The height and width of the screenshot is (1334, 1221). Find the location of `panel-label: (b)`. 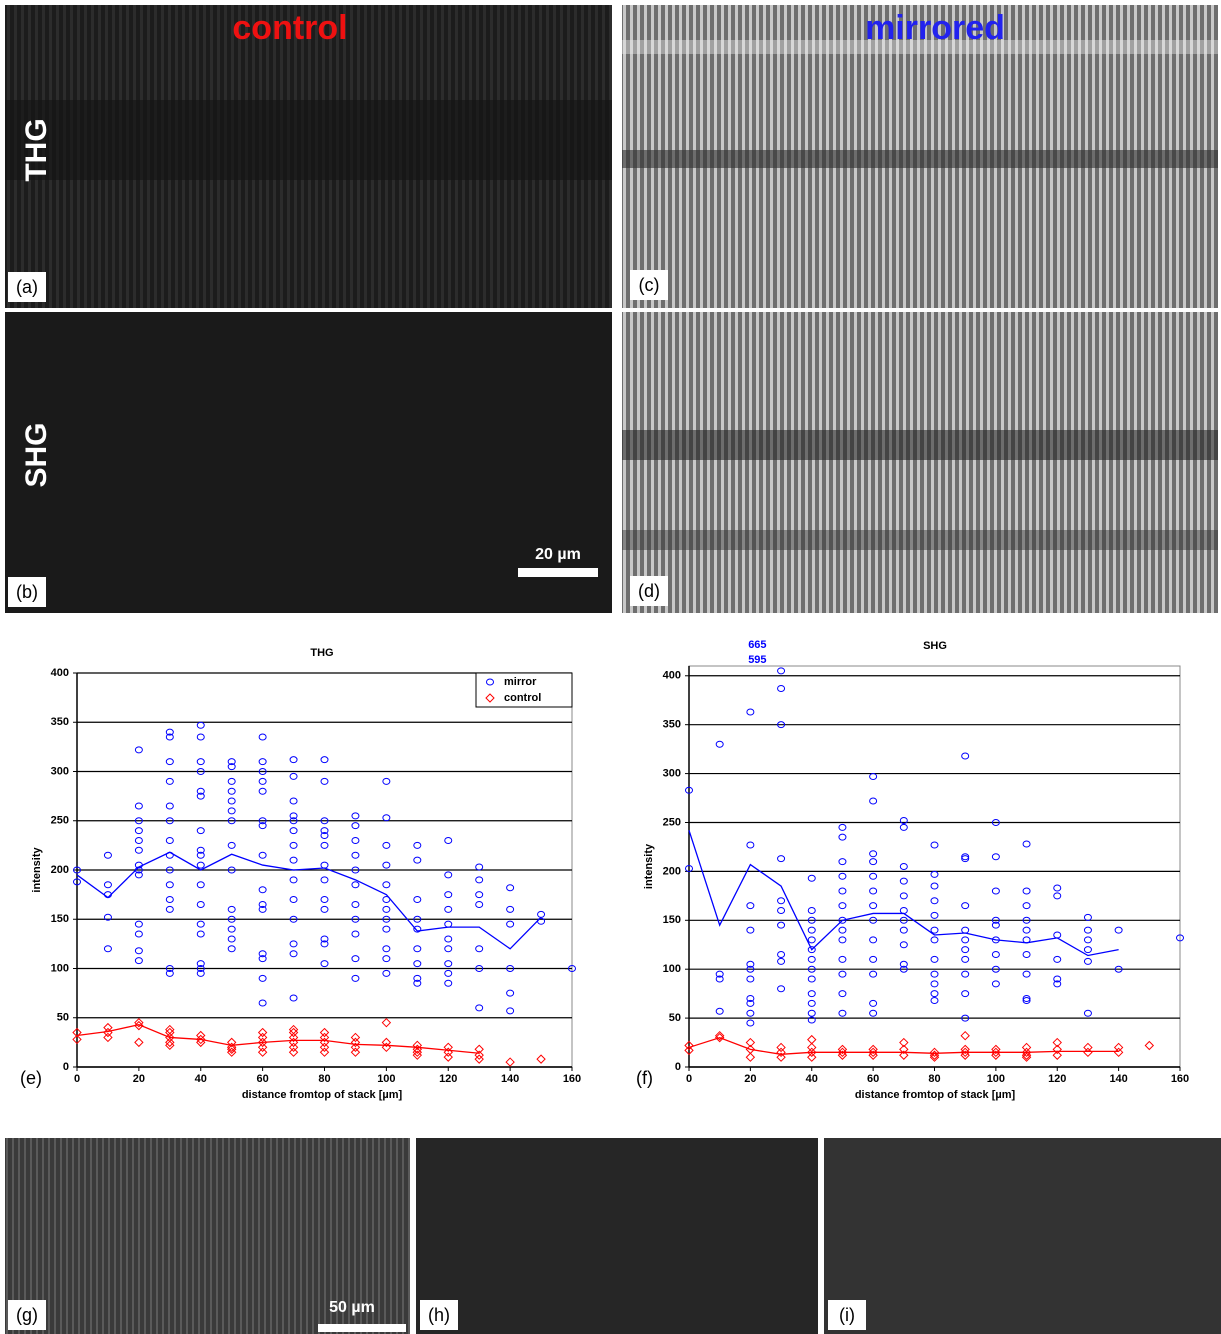

panel-label: (b) is located at coordinates (27, 592).